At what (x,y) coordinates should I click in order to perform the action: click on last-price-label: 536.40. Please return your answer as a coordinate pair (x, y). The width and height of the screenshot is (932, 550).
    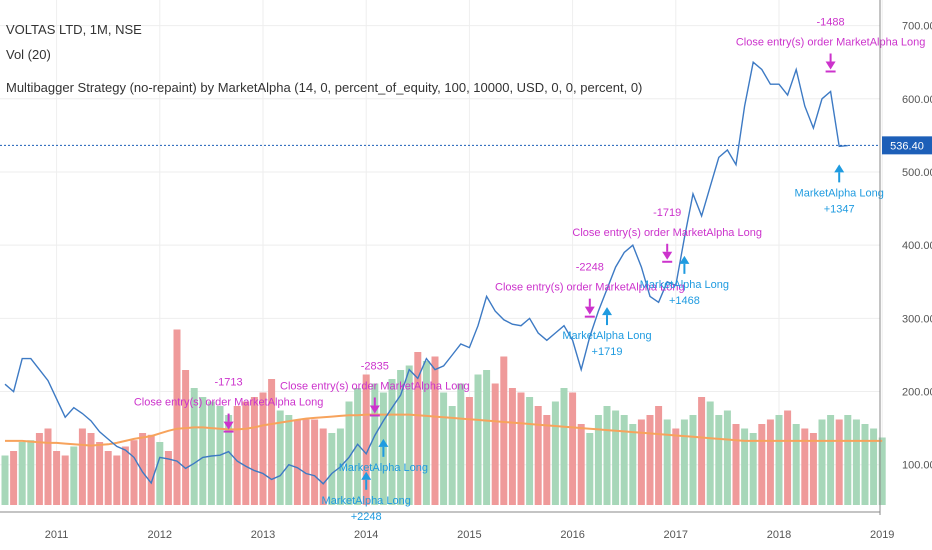
    Looking at the image, I should click on (907, 146).